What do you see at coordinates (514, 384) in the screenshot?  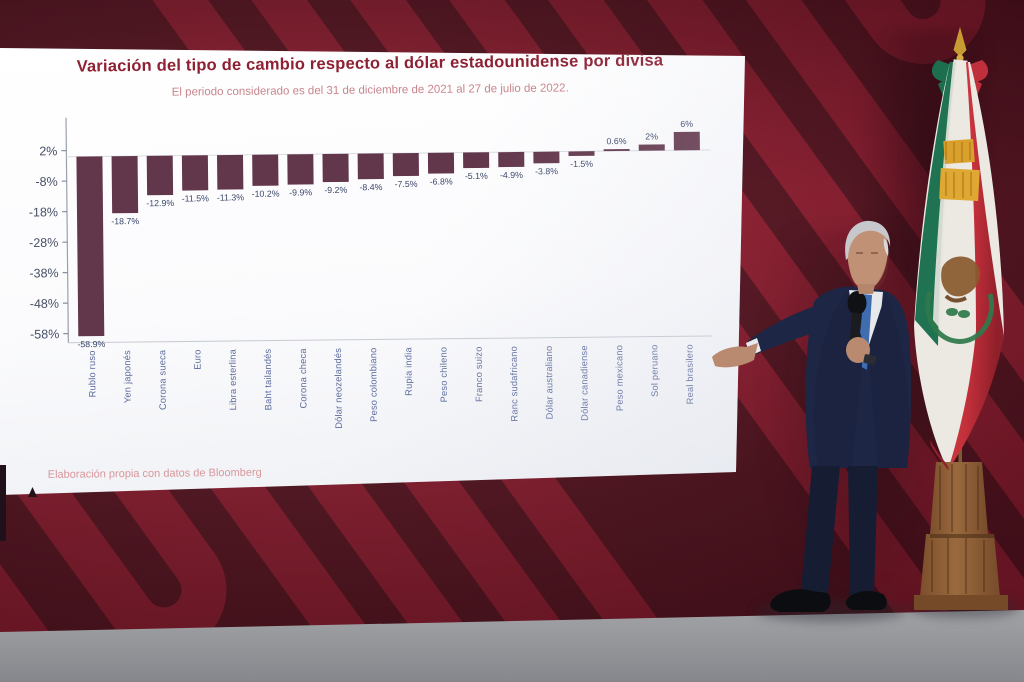 I see `category-label: Ranc sudafricano` at bounding box center [514, 384].